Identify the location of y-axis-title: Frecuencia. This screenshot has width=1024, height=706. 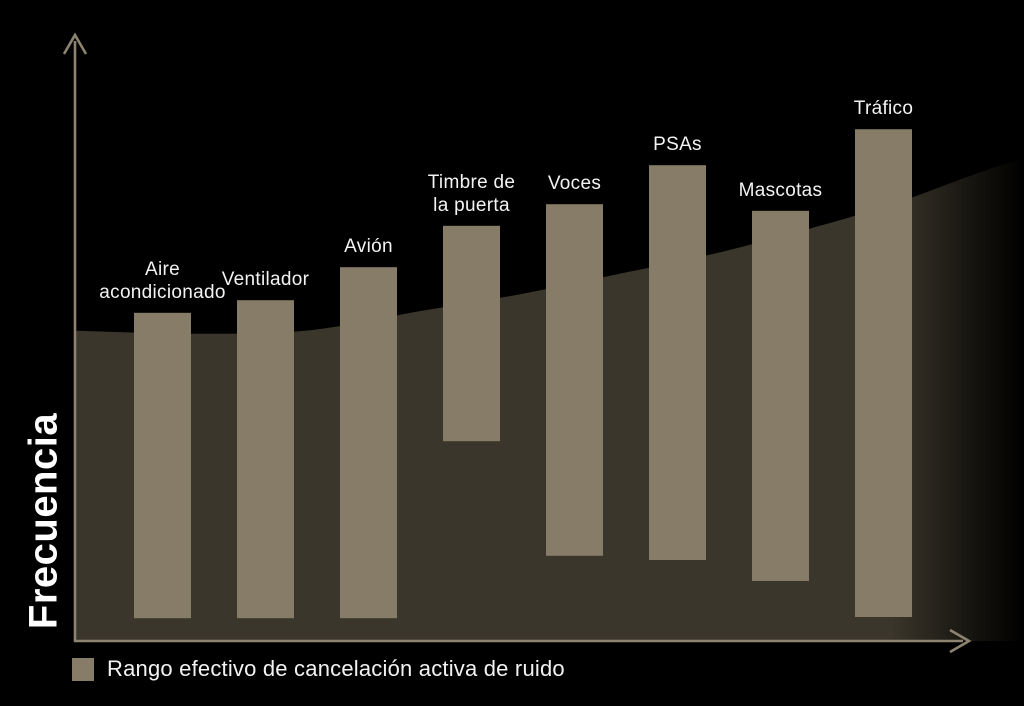
(43, 521).